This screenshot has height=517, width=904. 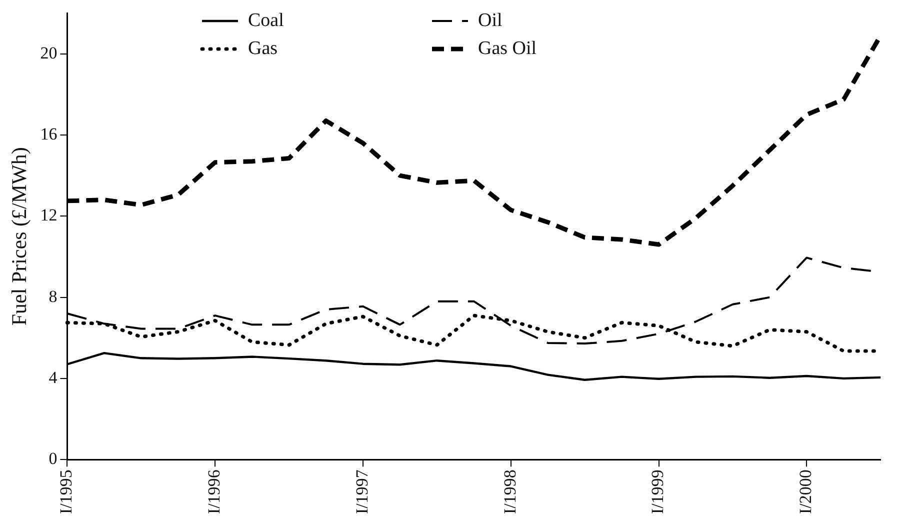 I want to click on y-tick-label: 12, so click(x=49, y=215).